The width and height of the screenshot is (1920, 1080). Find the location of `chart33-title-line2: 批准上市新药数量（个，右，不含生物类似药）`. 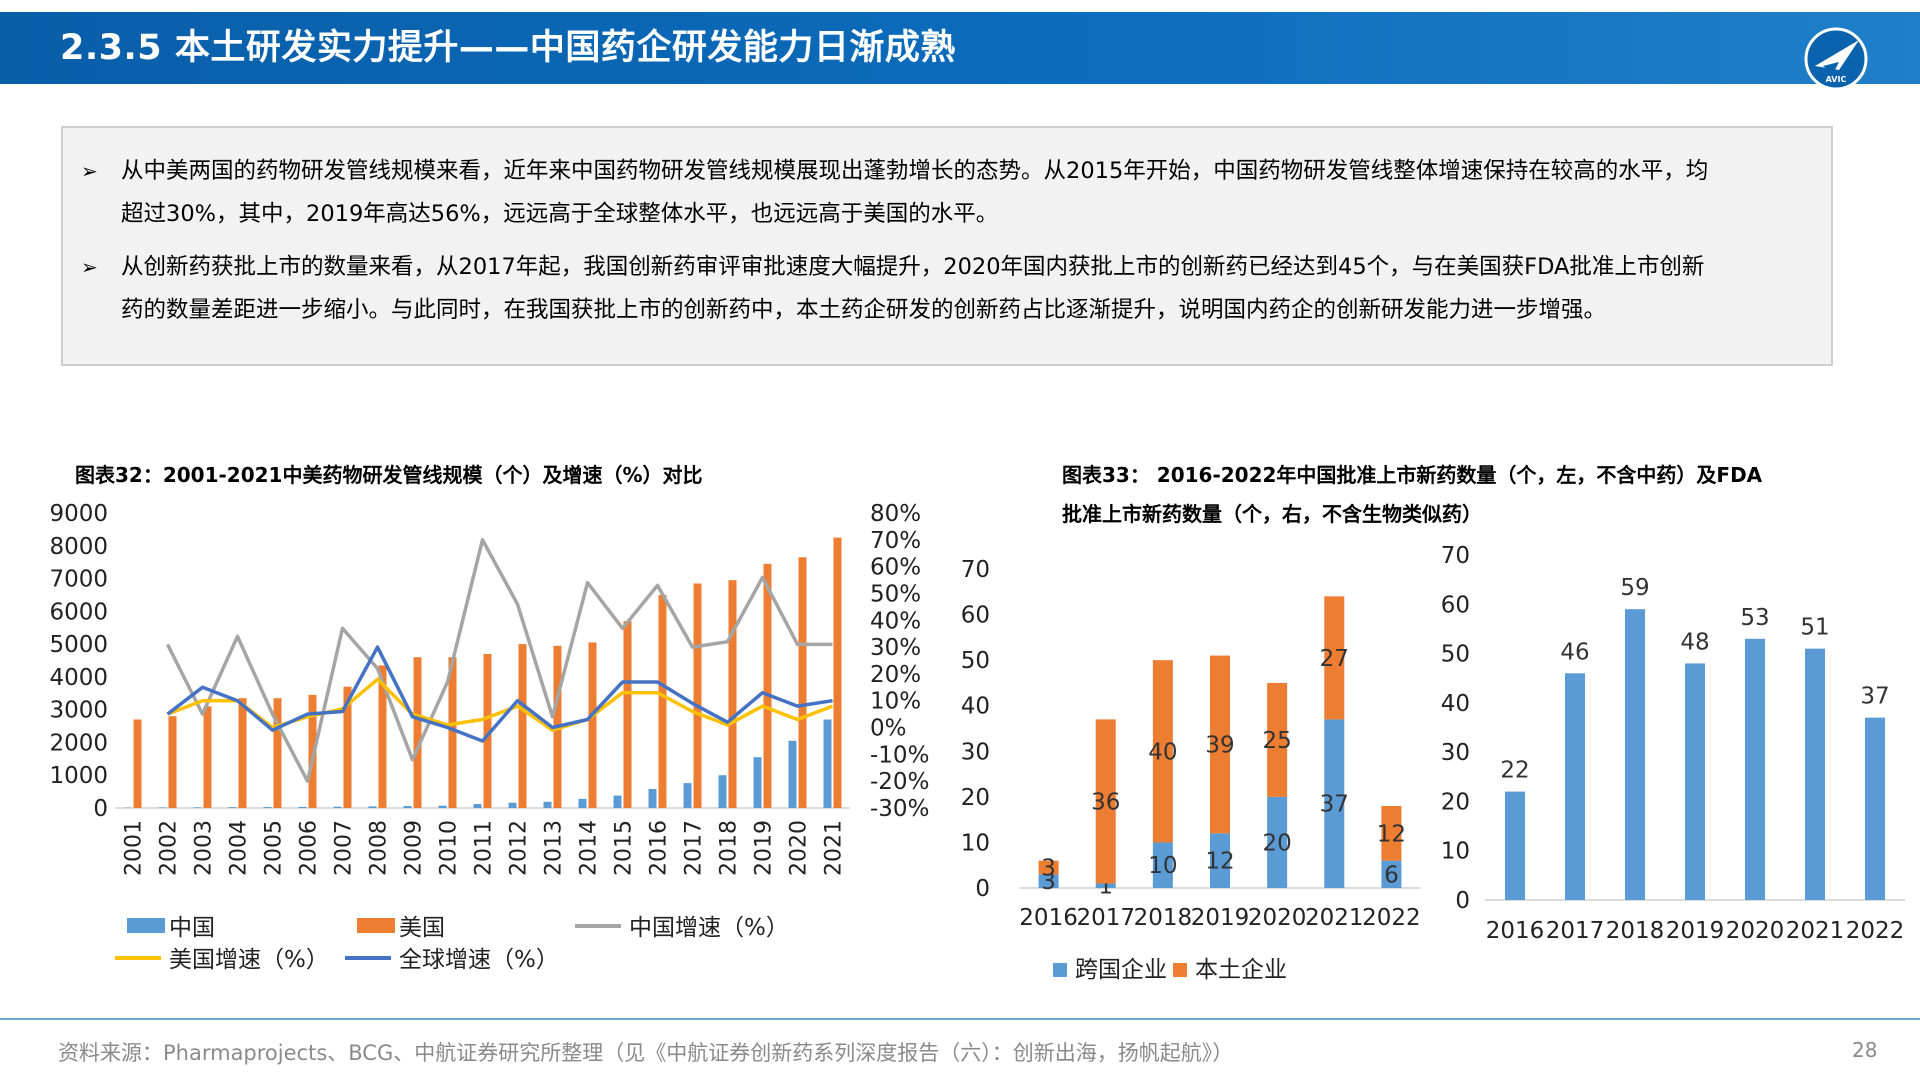

chart33-title-line2: 批准上市新药数量（个，右，不含生物类似药） is located at coordinates (1272, 514).